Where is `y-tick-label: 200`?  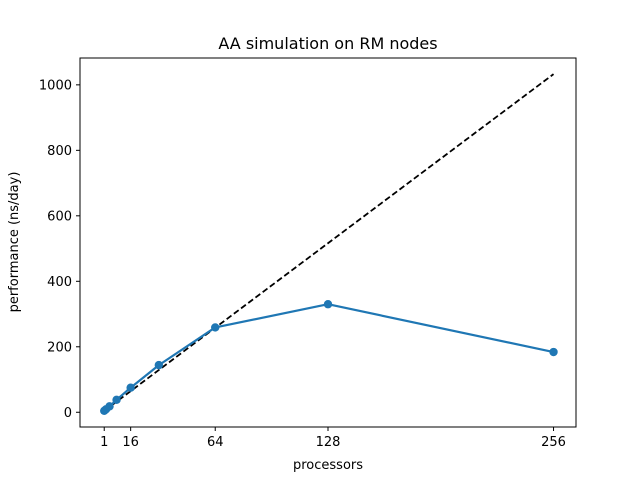
y-tick-label: 200 is located at coordinates (59, 347).